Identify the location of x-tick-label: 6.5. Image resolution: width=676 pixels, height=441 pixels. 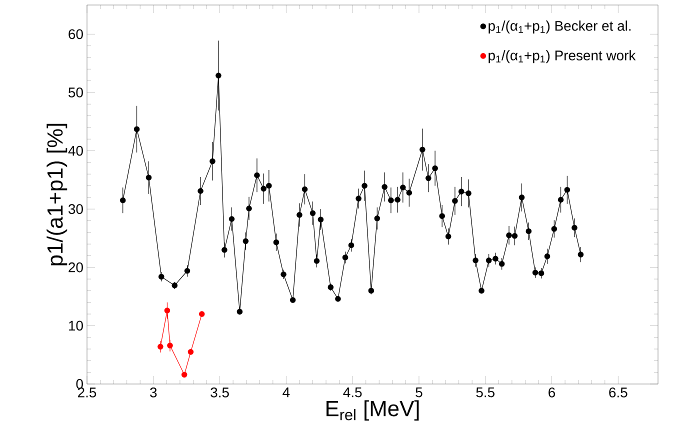
(618, 393).